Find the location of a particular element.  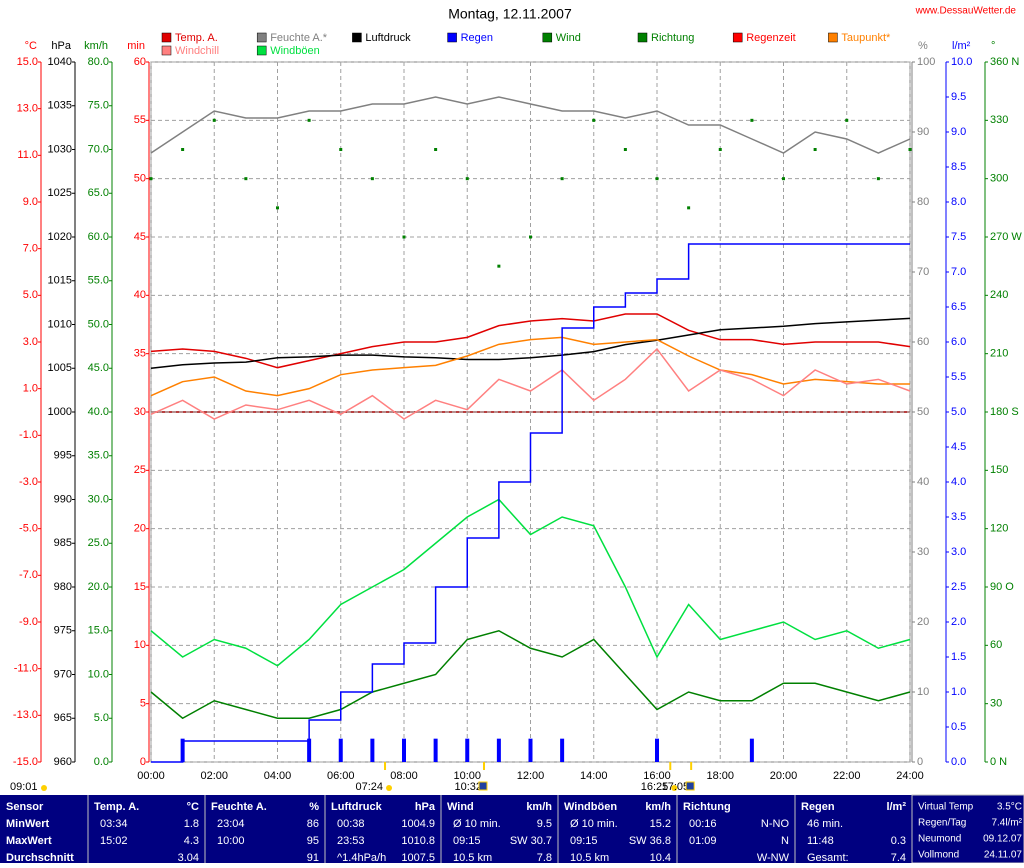

axis-title: °C is located at coordinates (31, 46).